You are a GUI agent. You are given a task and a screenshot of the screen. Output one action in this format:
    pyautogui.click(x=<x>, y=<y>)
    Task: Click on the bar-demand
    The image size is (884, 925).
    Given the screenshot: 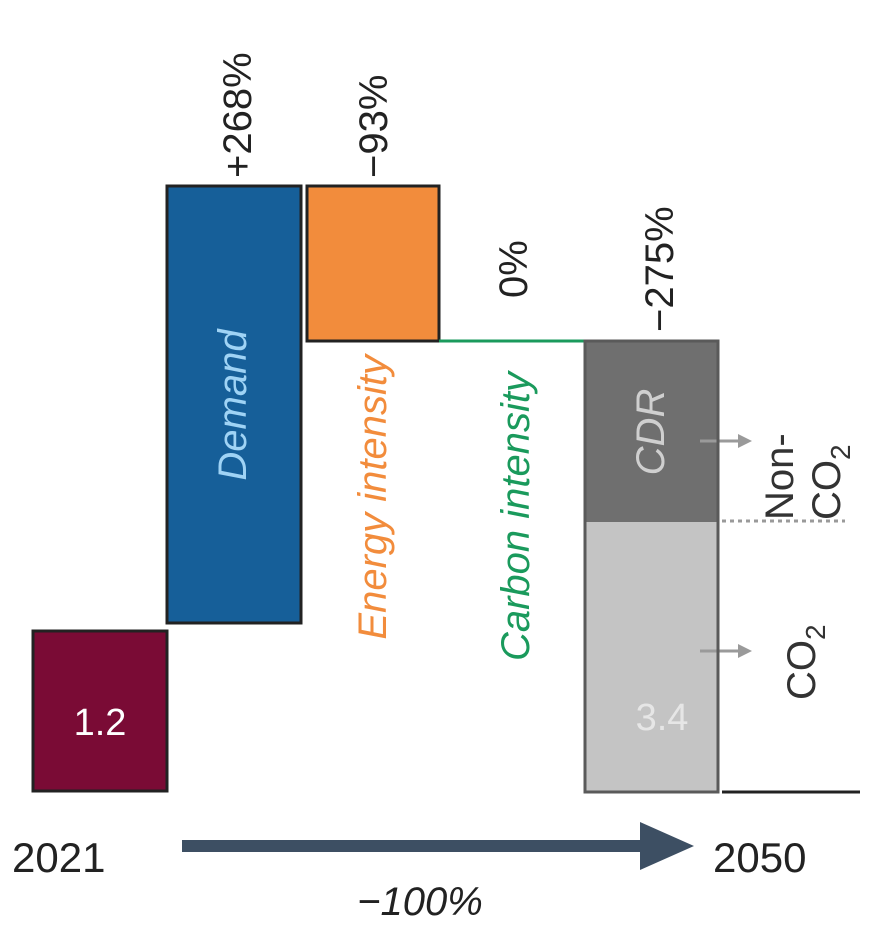 What is the action you would take?
    pyautogui.click(x=234, y=404)
    